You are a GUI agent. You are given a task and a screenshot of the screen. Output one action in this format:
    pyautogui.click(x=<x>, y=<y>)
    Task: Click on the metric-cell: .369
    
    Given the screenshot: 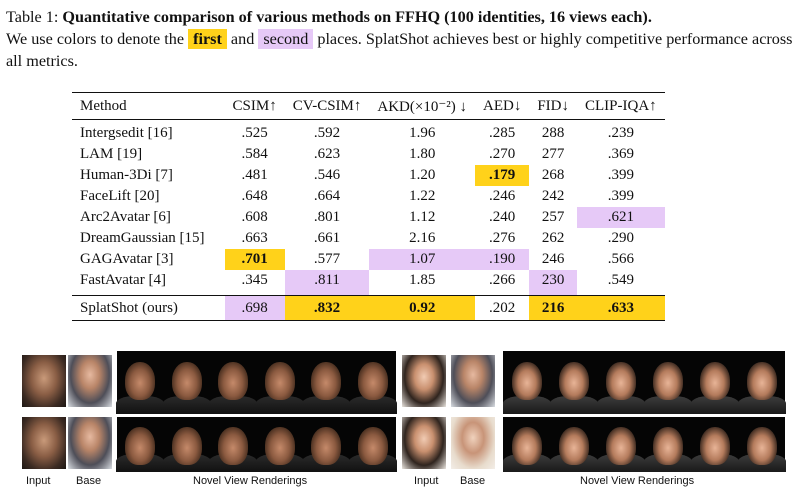 What is the action you would take?
    pyautogui.click(x=620, y=154)
    